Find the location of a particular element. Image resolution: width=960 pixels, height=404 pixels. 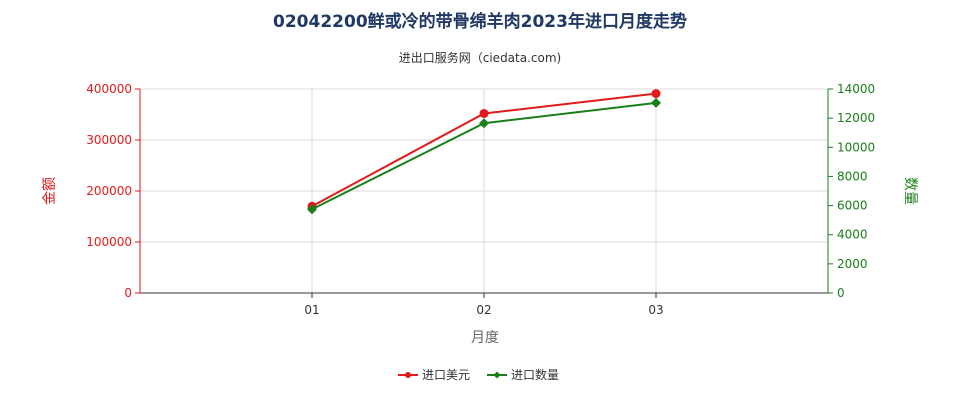

x-tick-label: 03 is located at coordinates (655, 310).